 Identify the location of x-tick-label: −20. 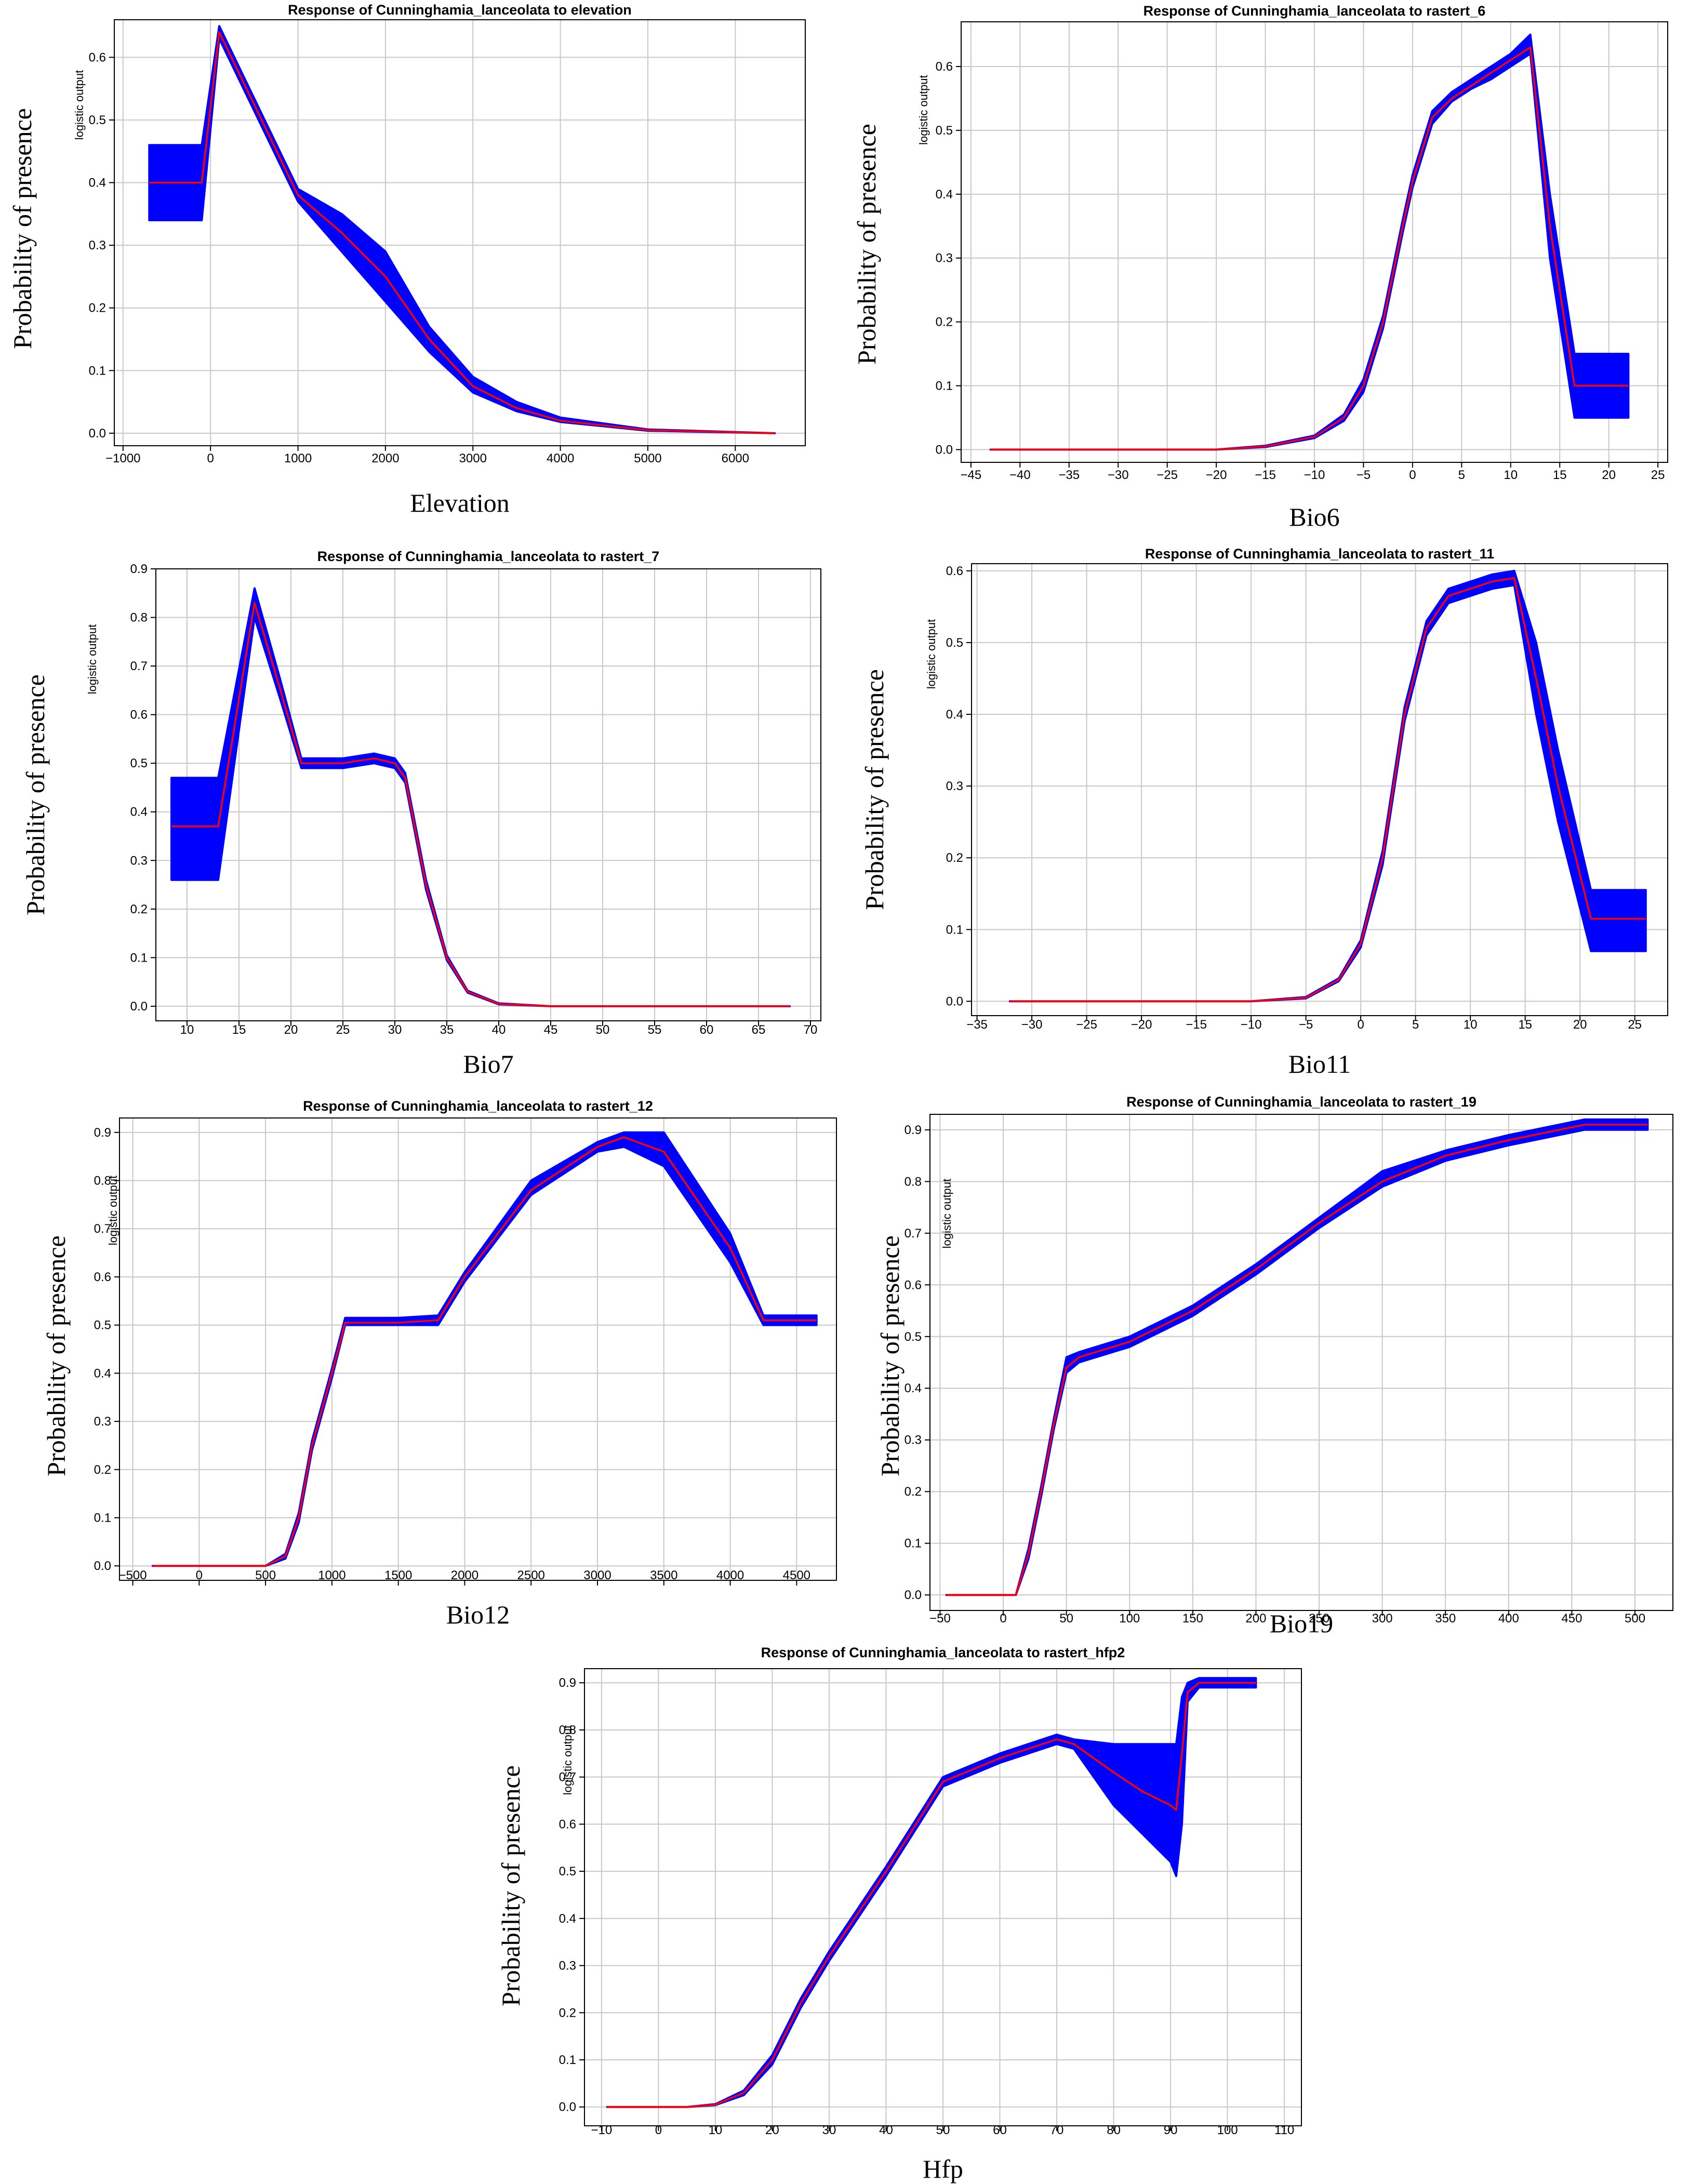
(1217, 475).